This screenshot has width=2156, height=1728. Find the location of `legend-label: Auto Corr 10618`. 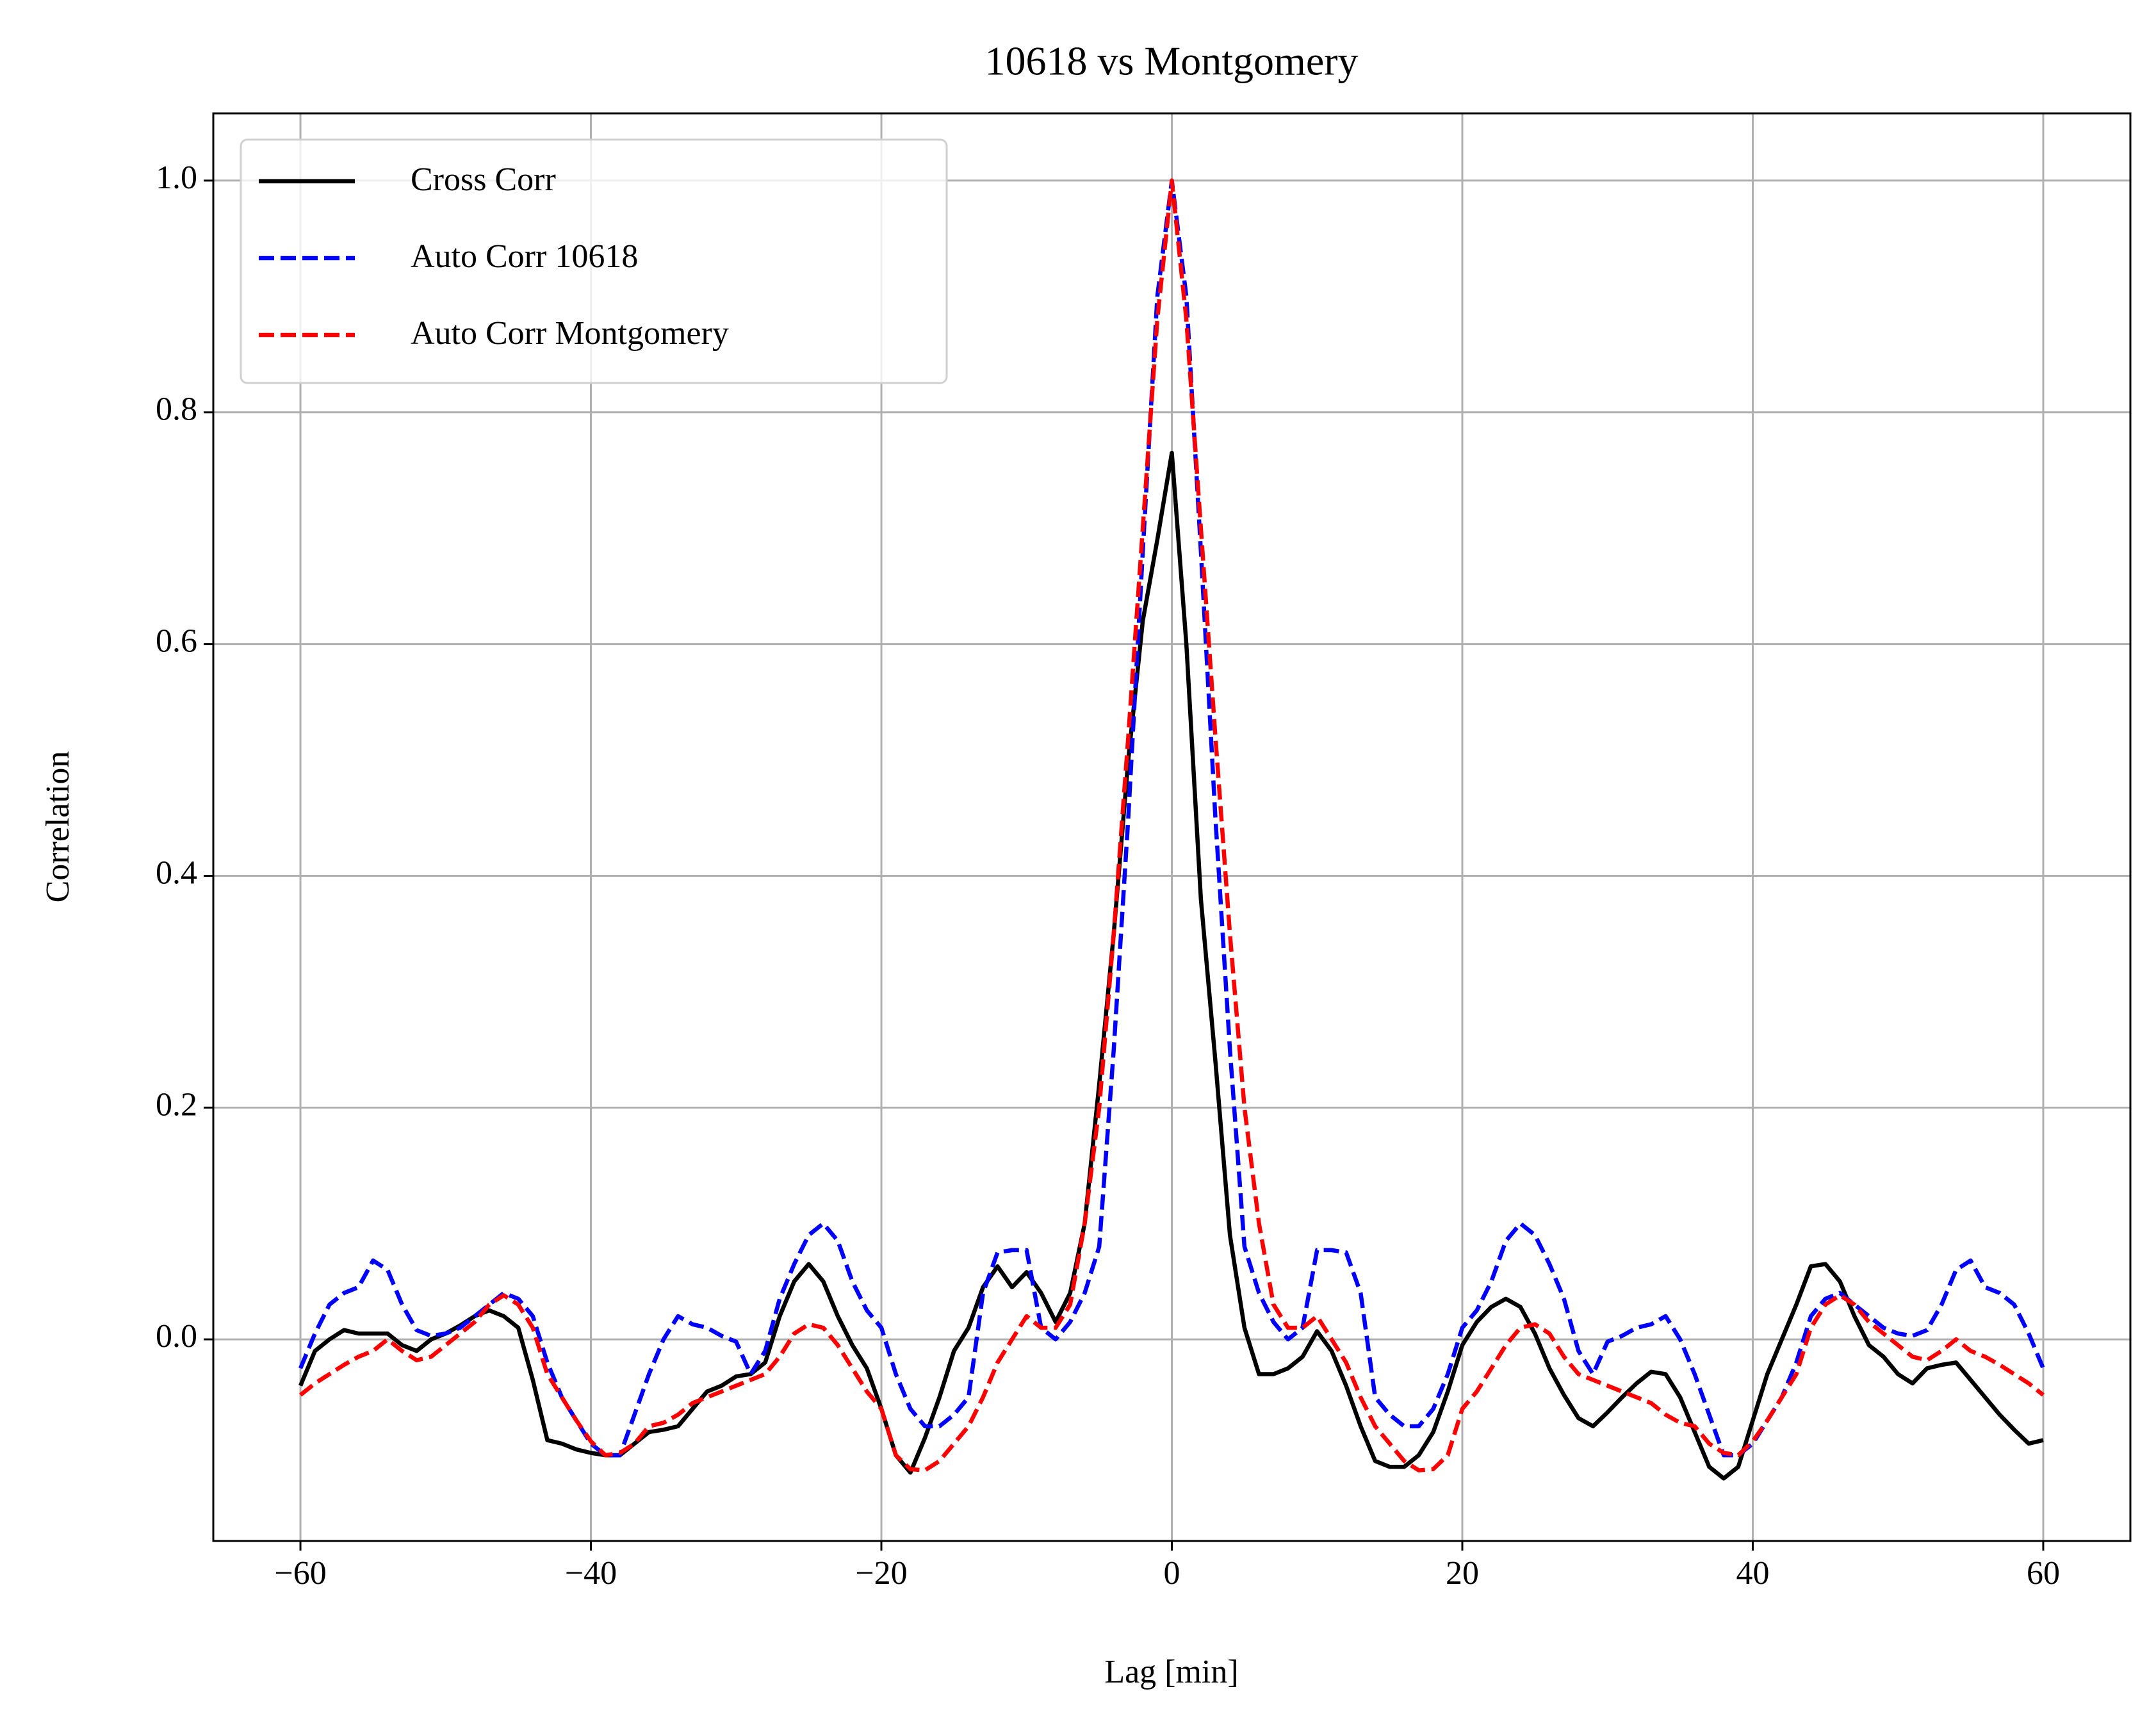

legend-label: Auto Corr 10618 is located at coordinates (524, 256).